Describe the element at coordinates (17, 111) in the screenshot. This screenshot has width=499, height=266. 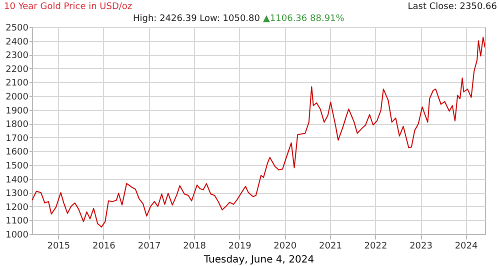
I see `y-tick-label: 1900` at that location.